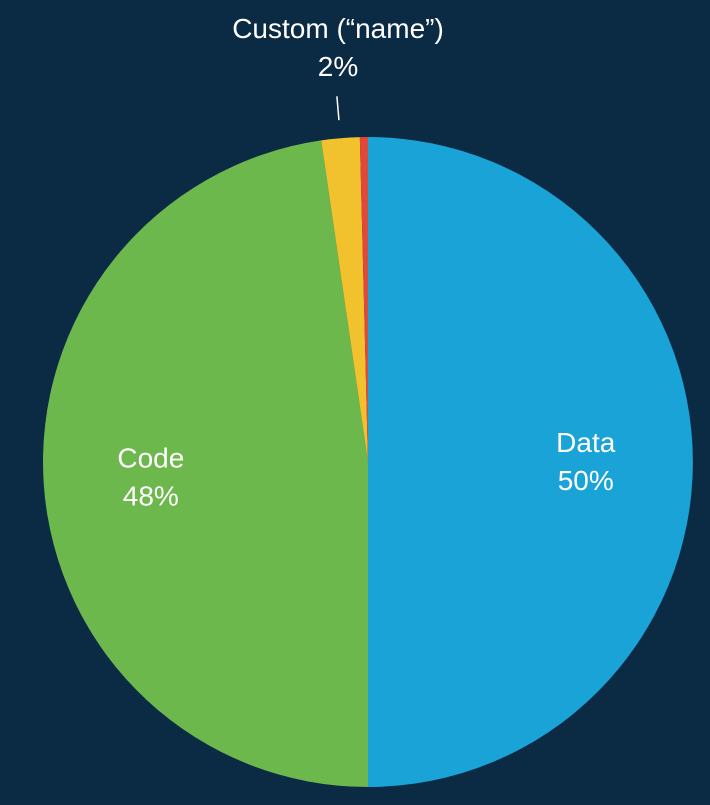 Image resolution: width=710 pixels, height=805 pixels. I want to click on slice-label-custom-name: Custom (“name”), so click(338, 28).